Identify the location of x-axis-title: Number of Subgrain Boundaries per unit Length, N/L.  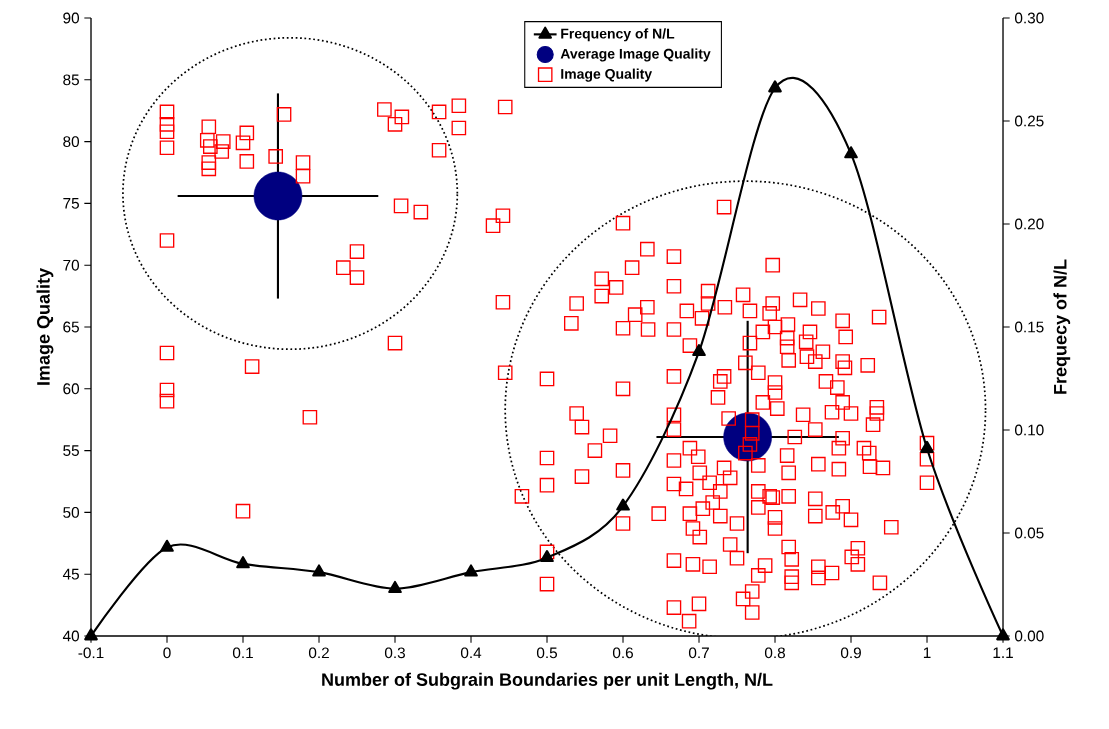
(547, 681).